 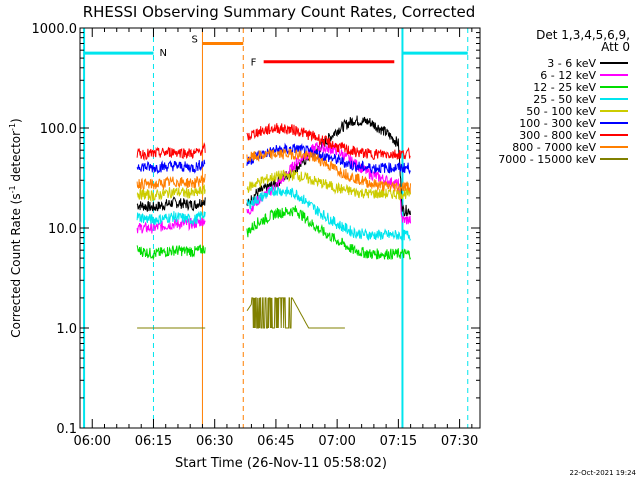 I want to click on y-axis-label-part1: Corrected Count Rate (s, so click(x=16, y=265).